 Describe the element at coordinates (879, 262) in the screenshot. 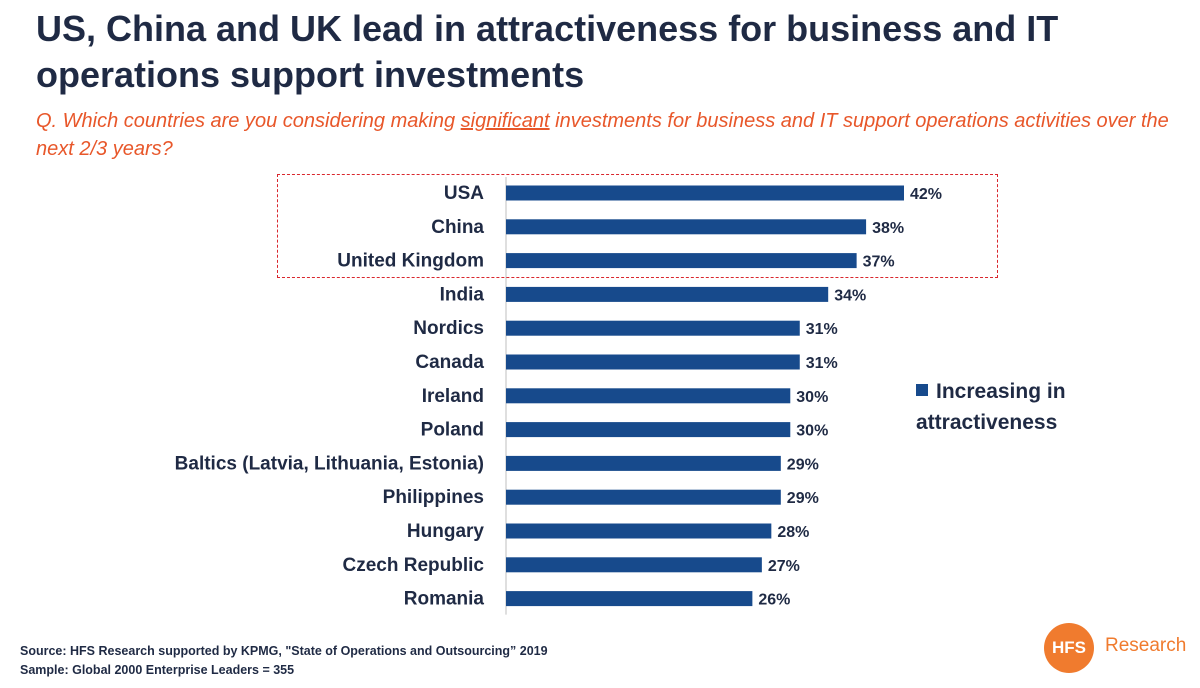

I see `value-label: 37%` at that location.